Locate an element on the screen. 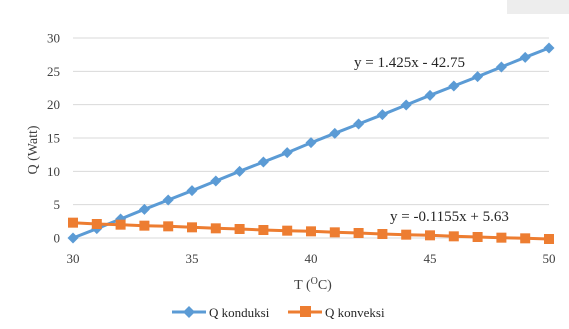  legend-label-konveksi: Q konveksi is located at coordinates (355, 312).